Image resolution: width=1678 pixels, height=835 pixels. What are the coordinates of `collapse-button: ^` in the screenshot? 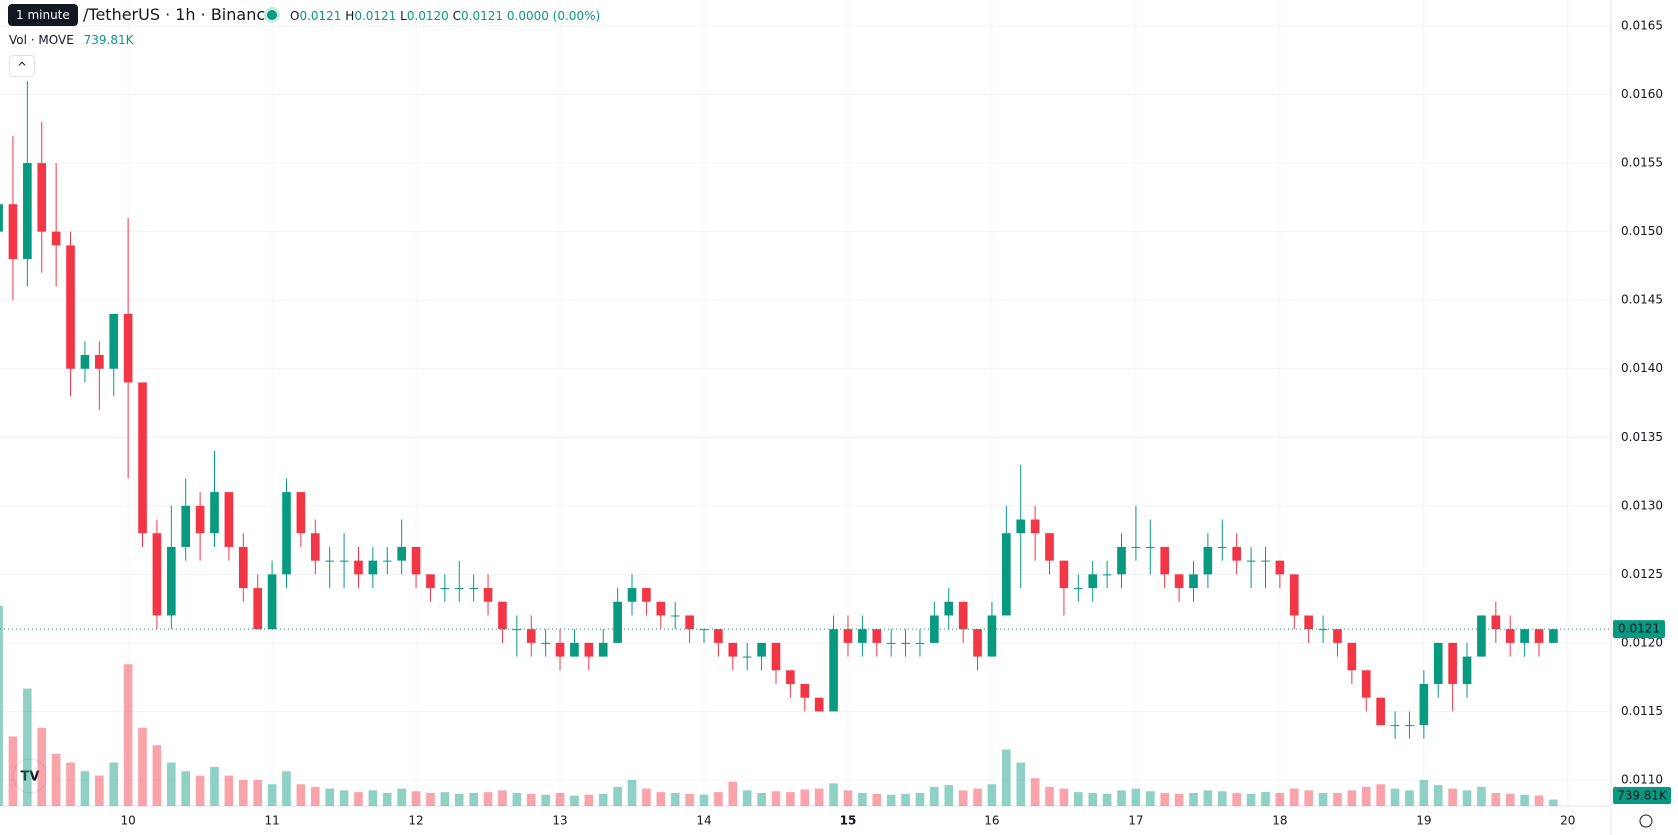 It's located at (22, 66).